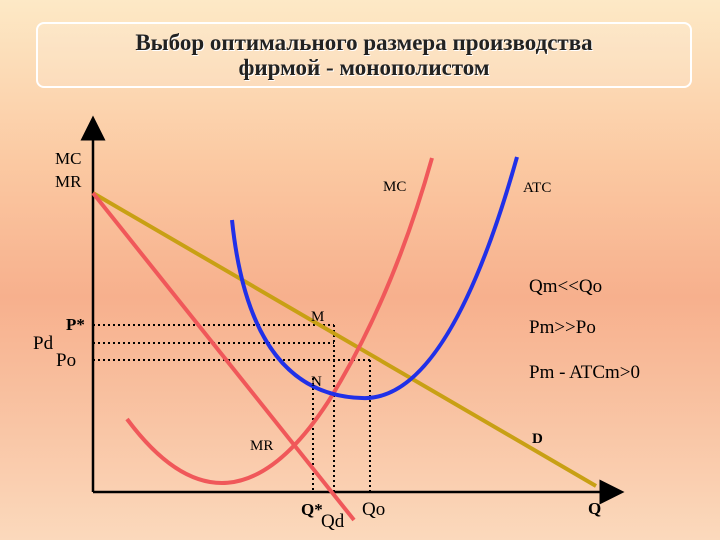 This screenshot has height=540, width=720. I want to click on q-star-label: Q*, so click(312, 509).